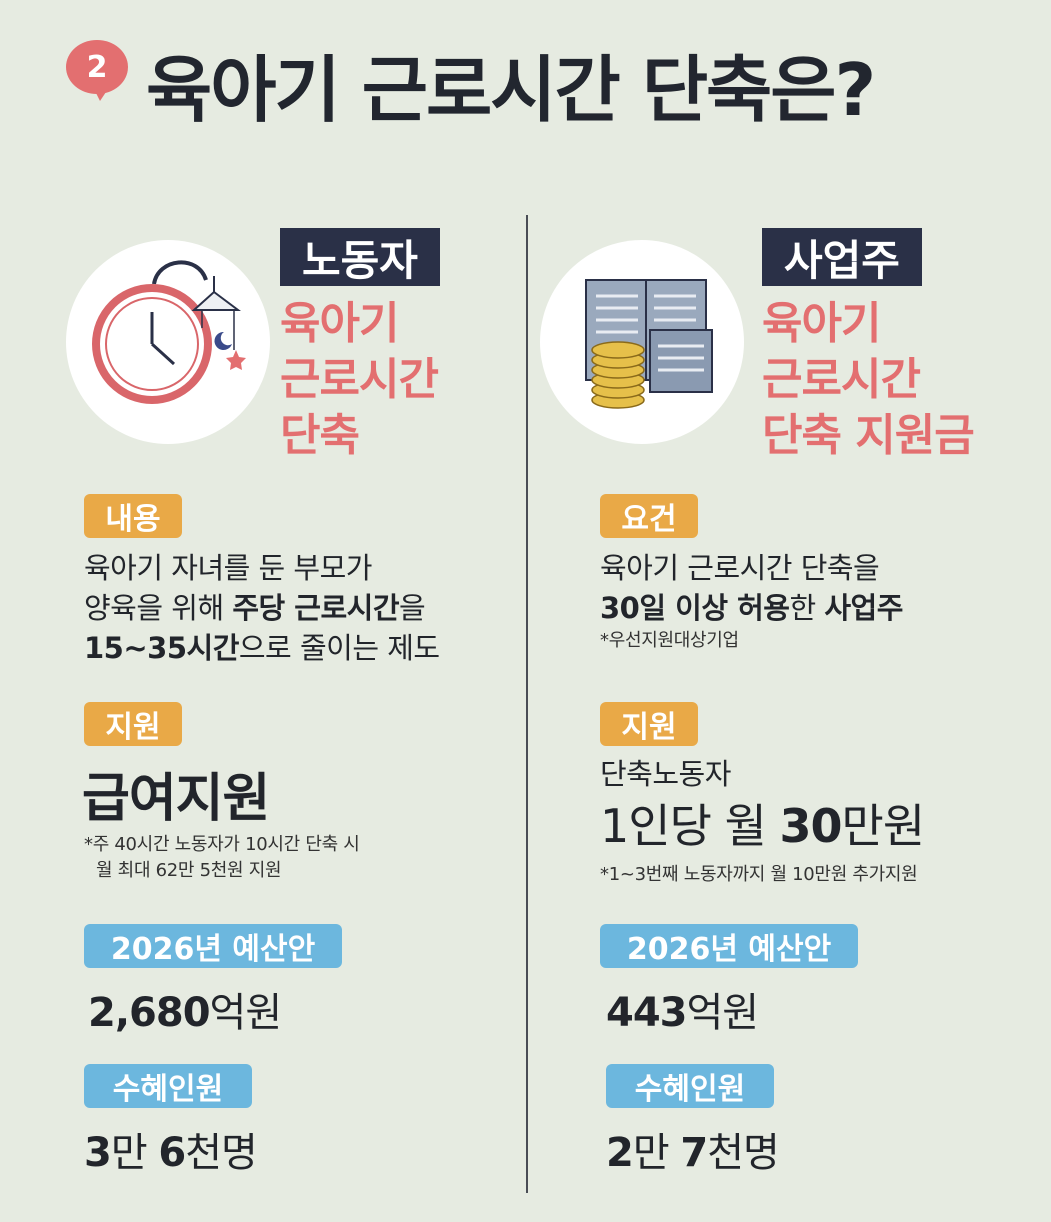  Describe the element at coordinates (751, 608) in the screenshot. I see `requirement-line: 30일 이상 허용한 사업주` at that location.